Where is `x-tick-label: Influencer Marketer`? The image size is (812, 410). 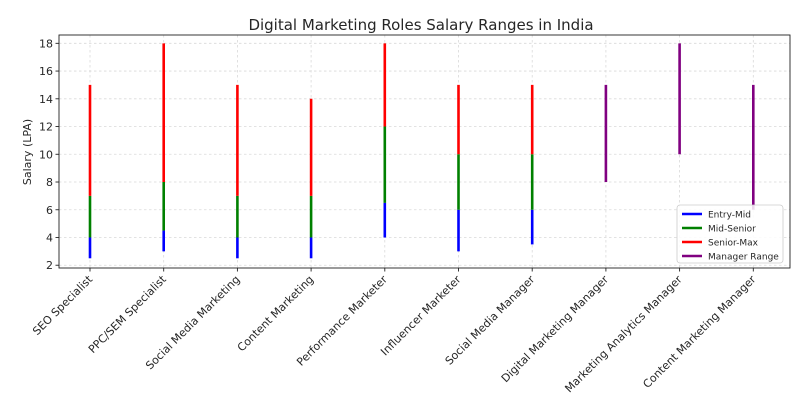
x-tick-label: Influencer Marketer is located at coordinates (421, 316).